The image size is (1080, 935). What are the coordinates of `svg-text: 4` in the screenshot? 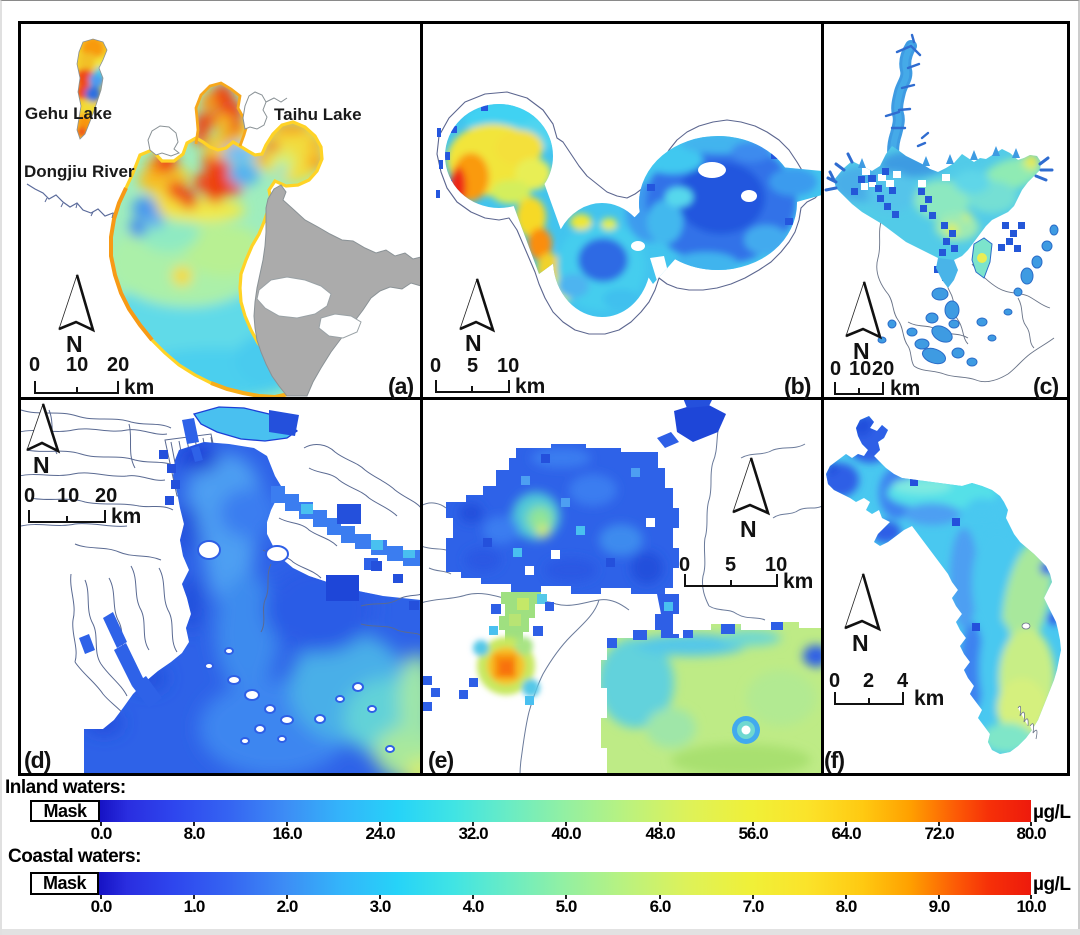 It's located at (903, 681).